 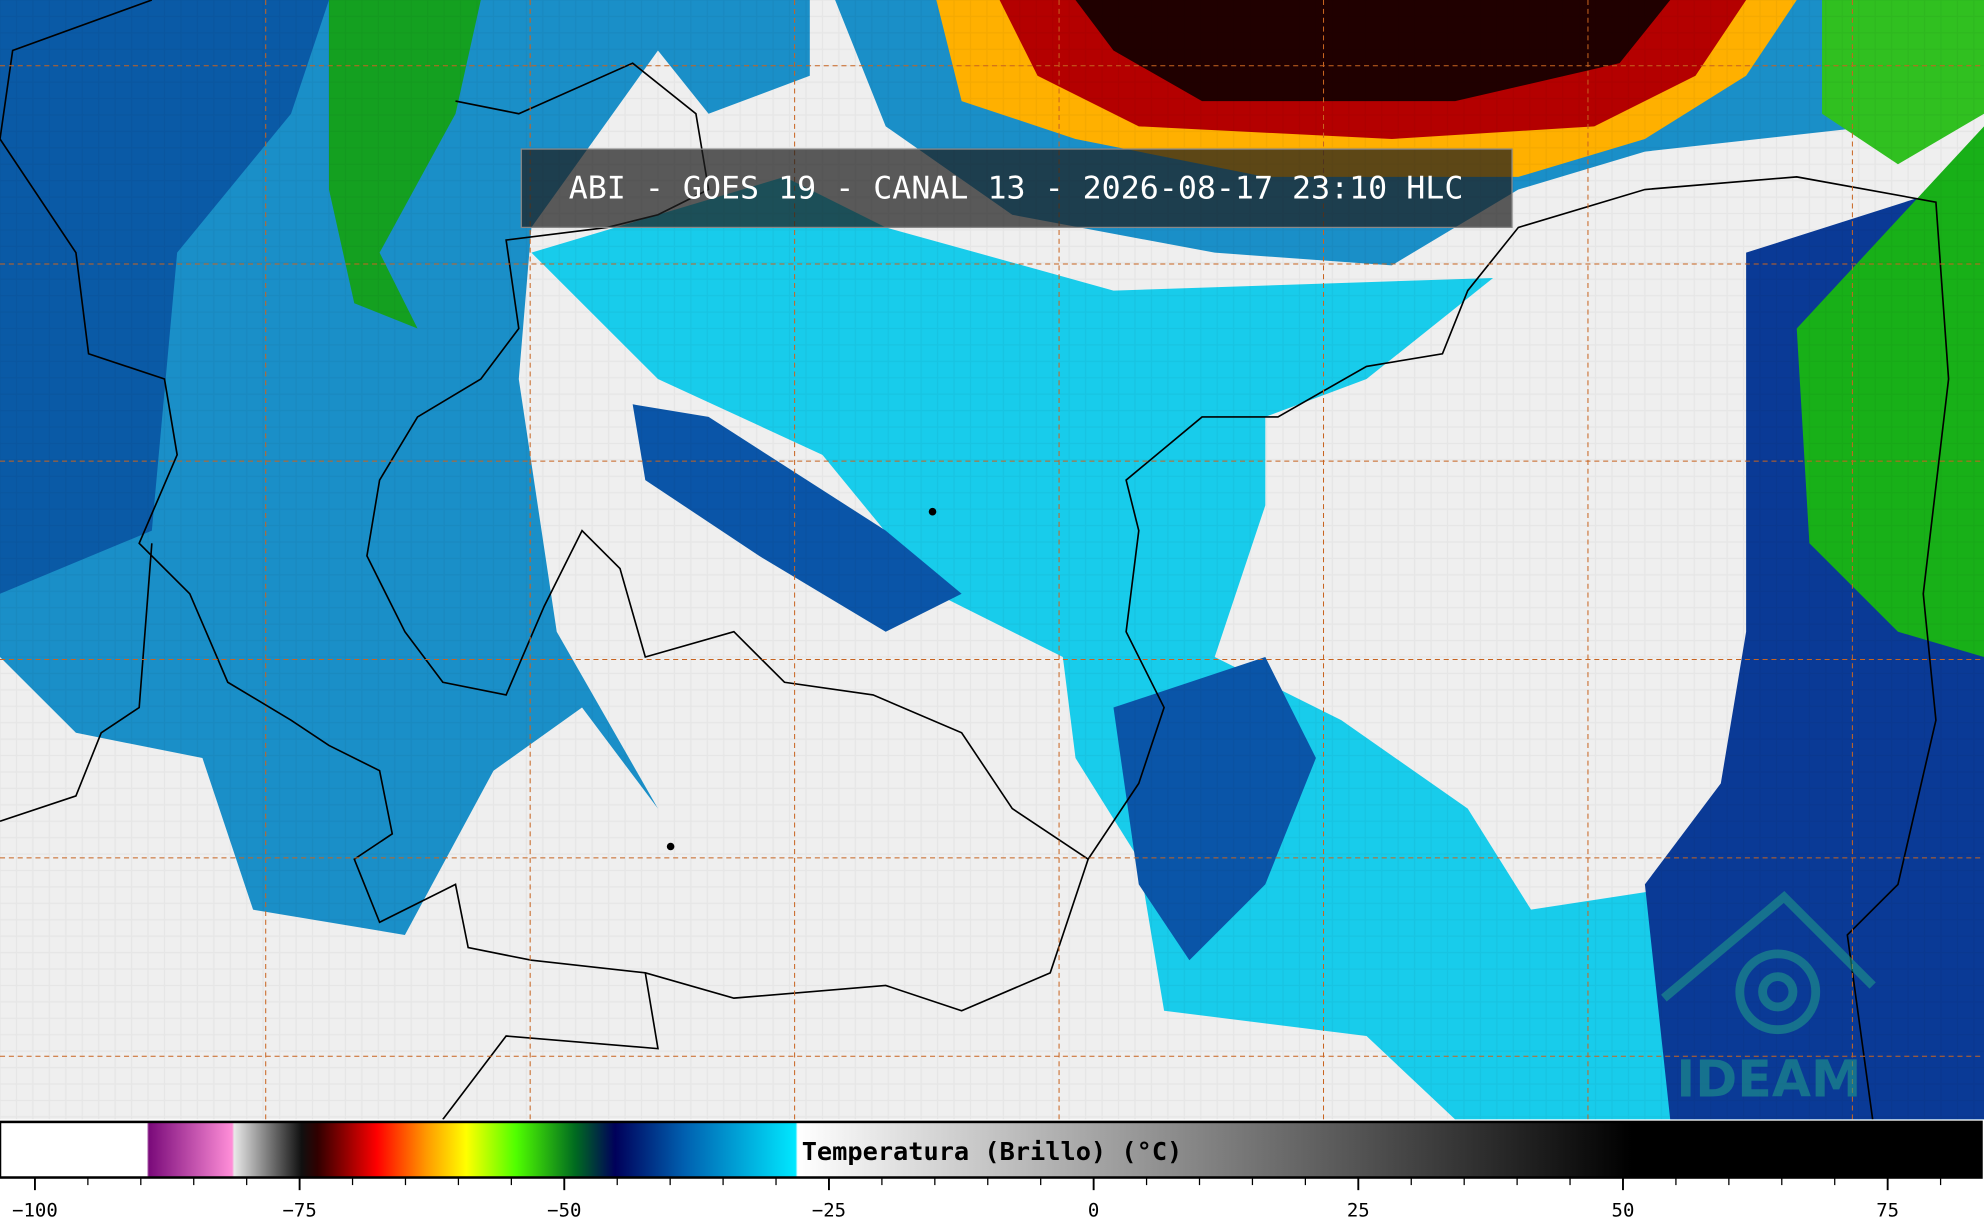 I want to click on tick-label: −25, so click(x=829, y=1211).